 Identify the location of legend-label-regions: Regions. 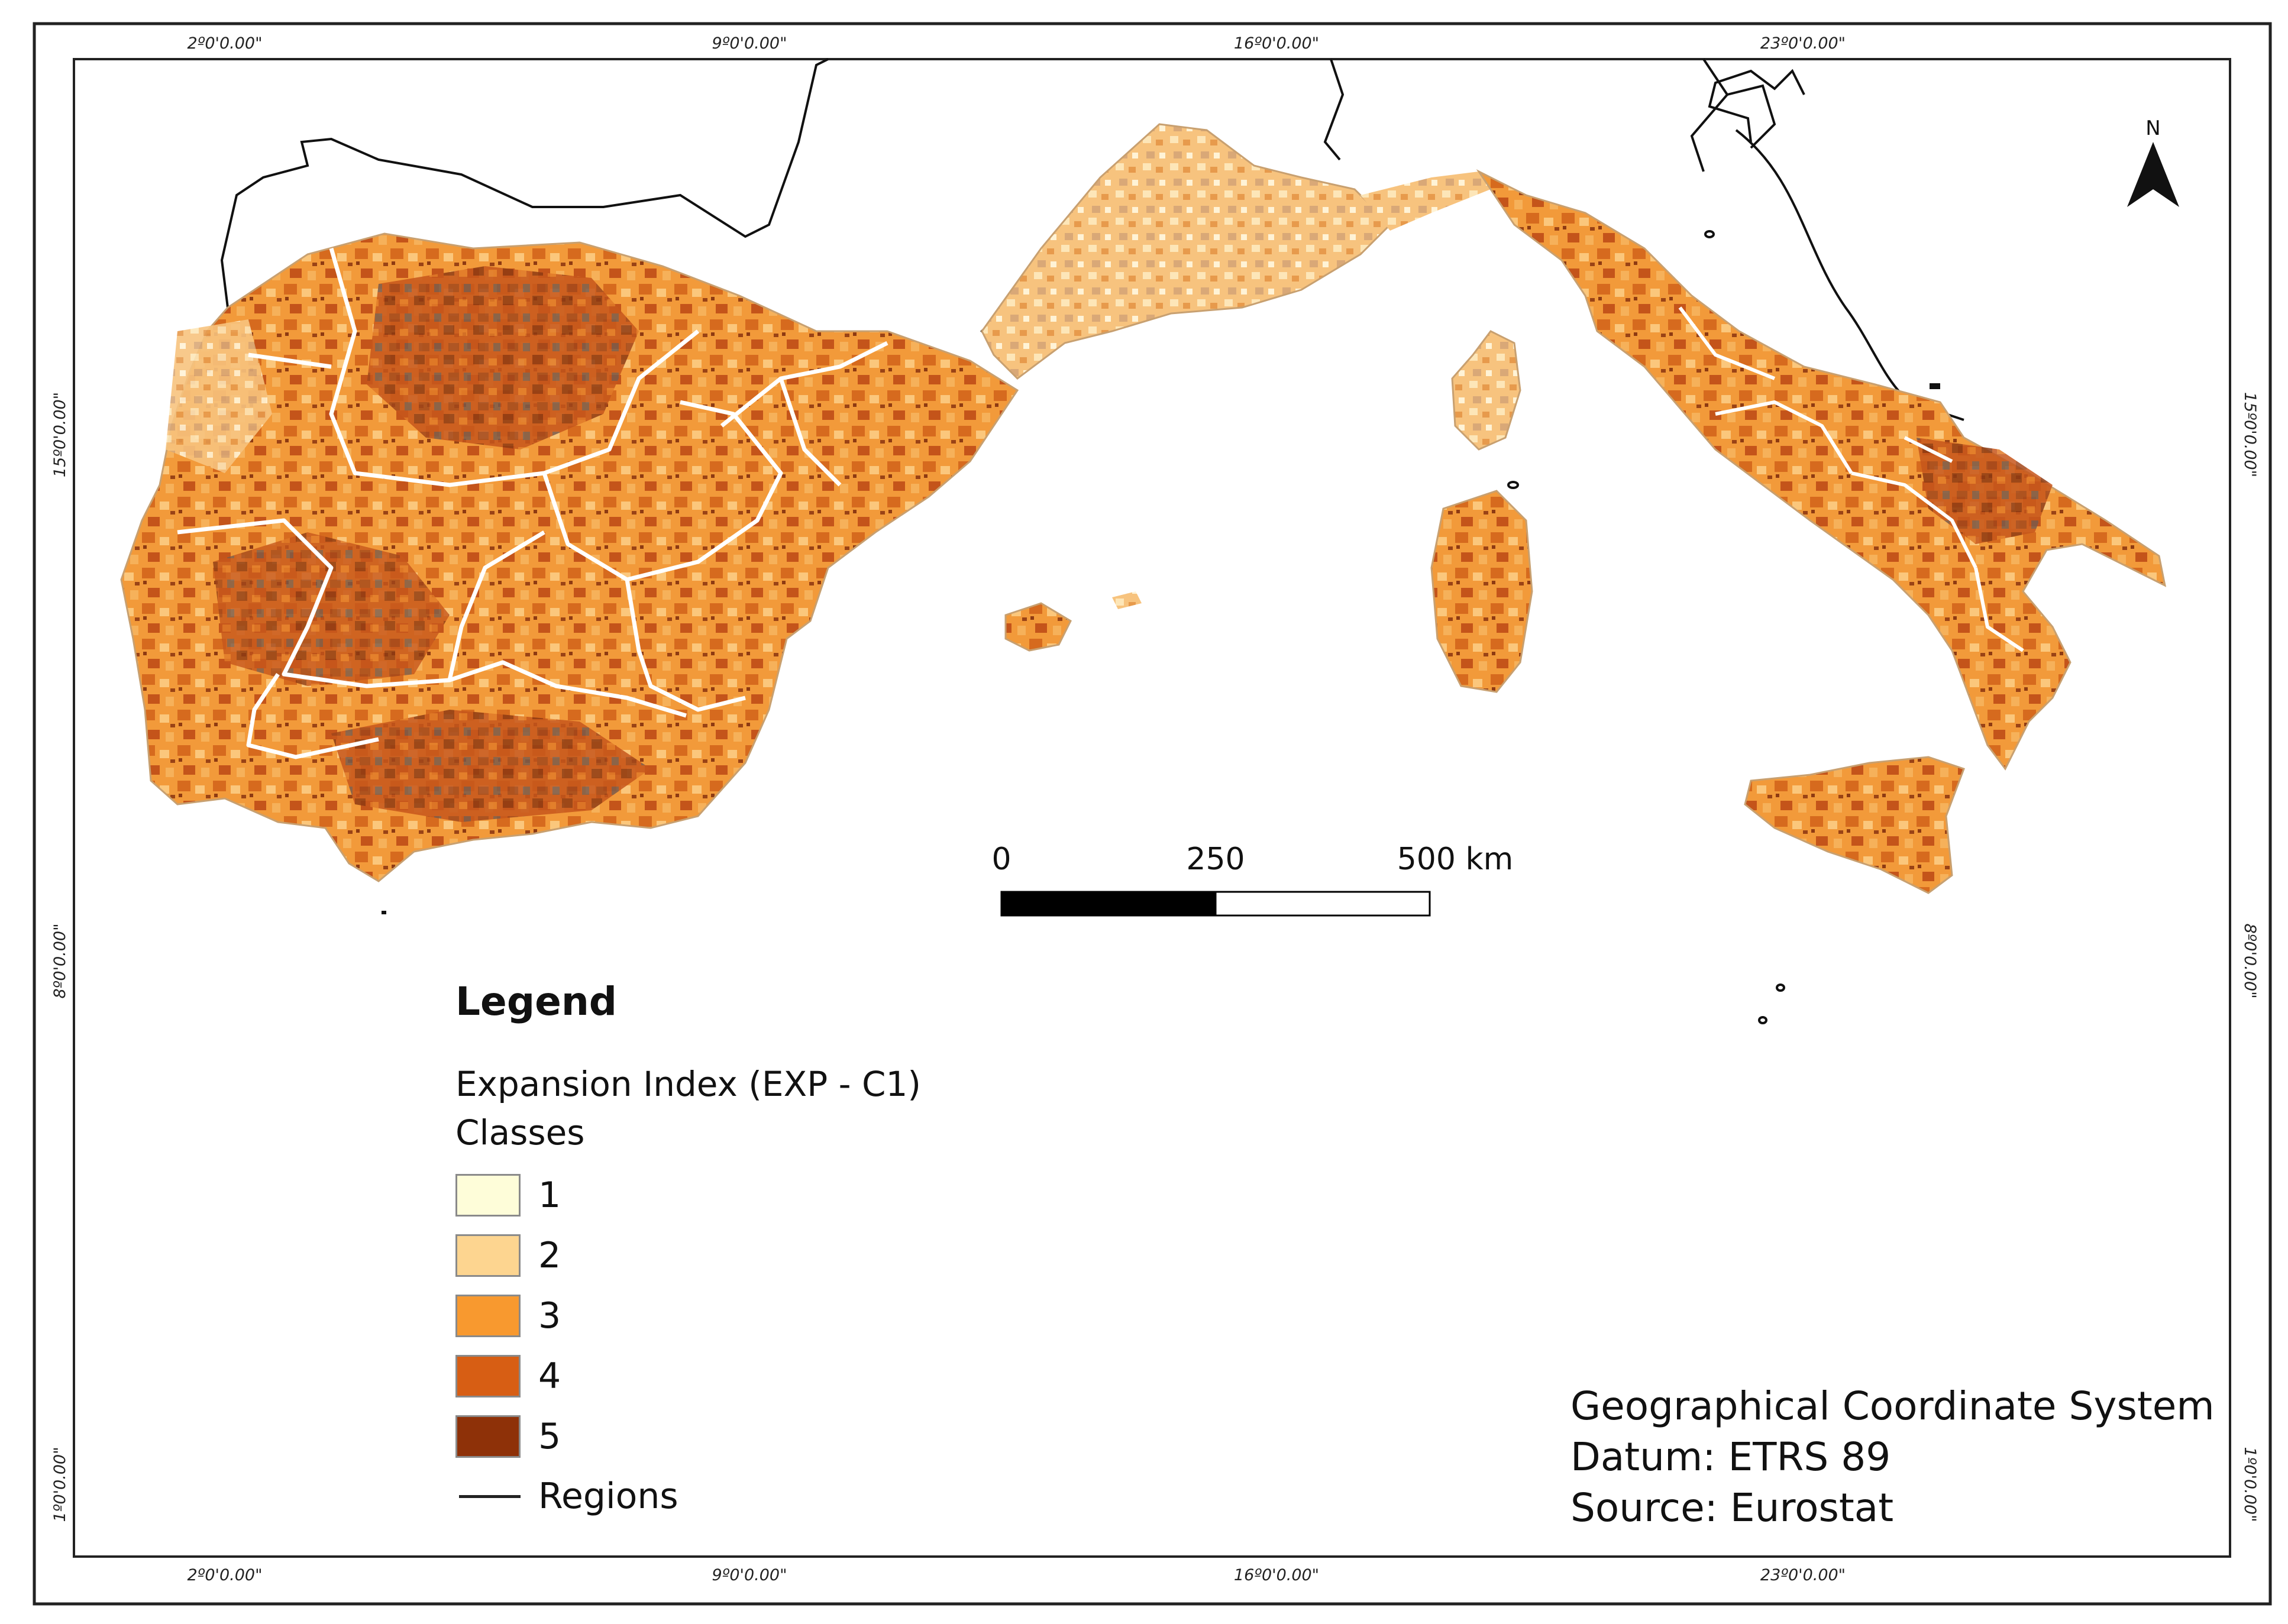
(608, 1496).